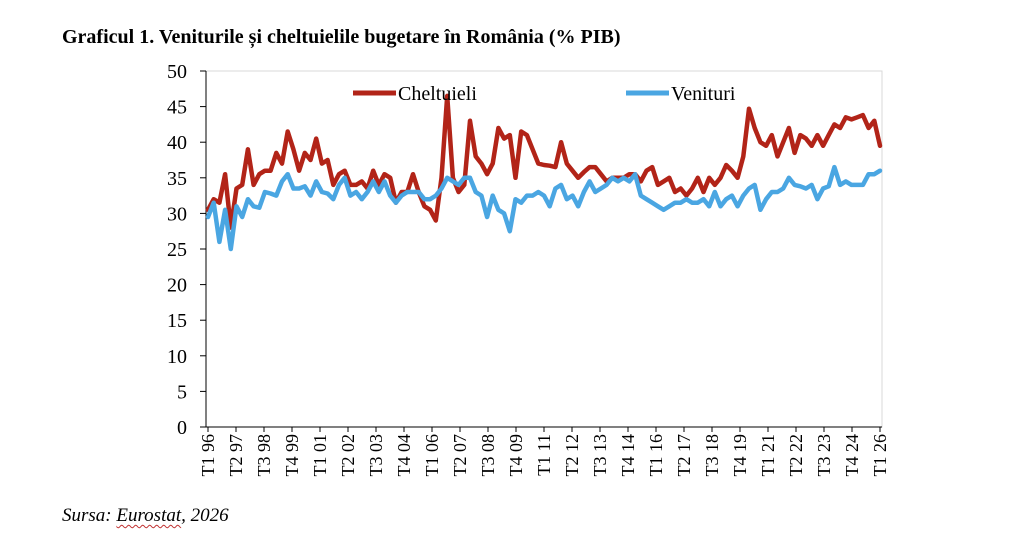 The height and width of the screenshot is (551, 1024). What do you see at coordinates (488, 455) in the screenshot?
I see `x-tick-label: T3 08` at bounding box center [488, 455].